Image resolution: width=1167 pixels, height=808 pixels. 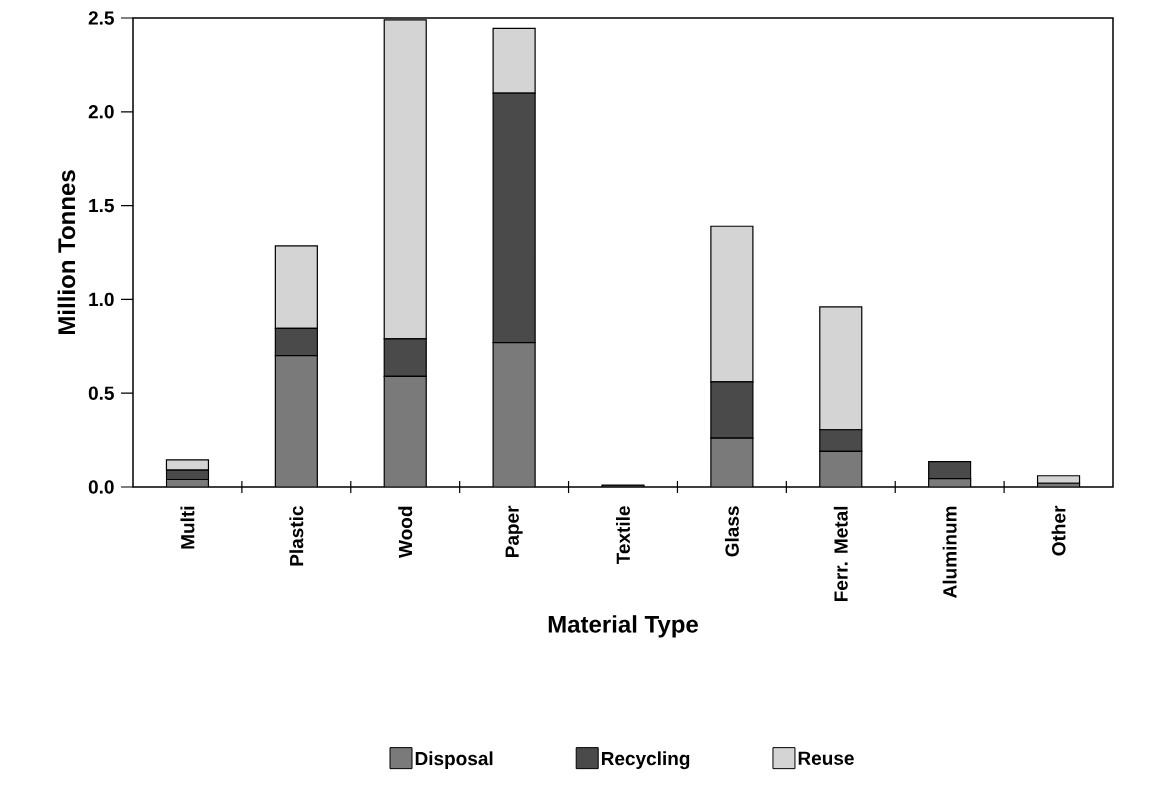 What do you see at coordinates (1058, 530) in the screenshot?
I see `x-tick-label: Other` at bounding box center [1058, 530].